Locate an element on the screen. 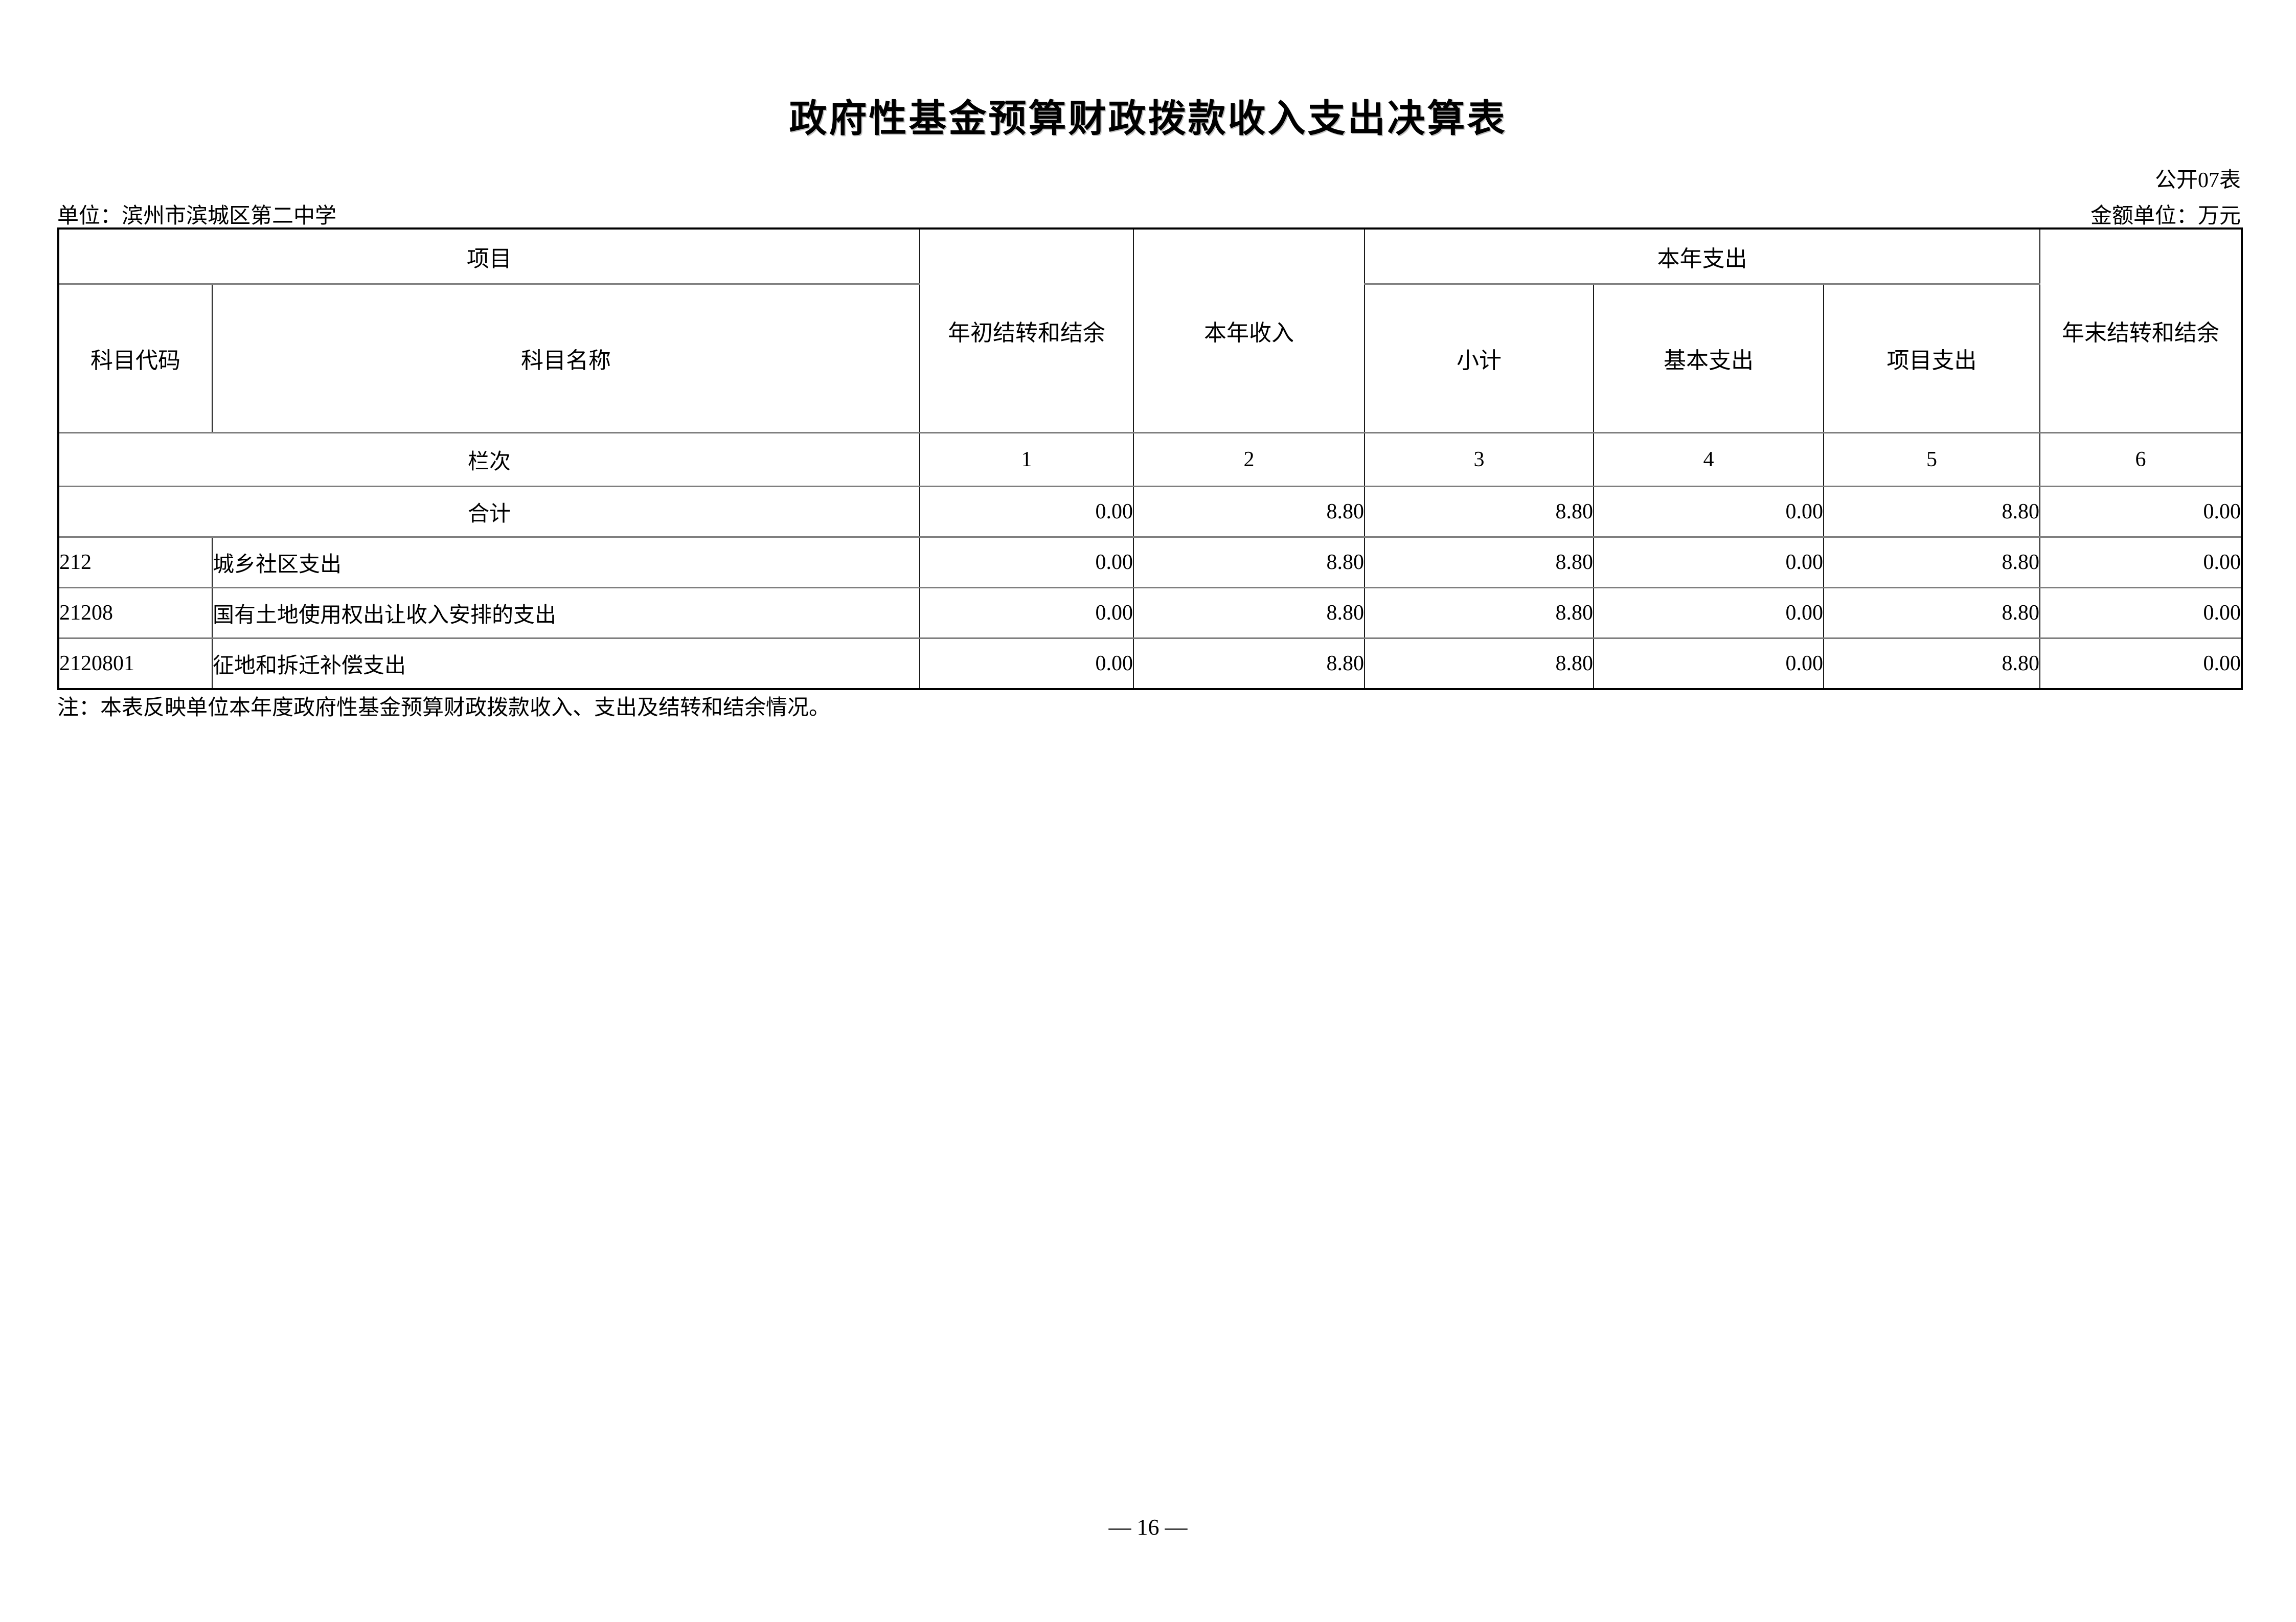 This screenshot has height=1622, width=2296. header-year-expense: 本年支出 is located at coordinates (1702, 256).